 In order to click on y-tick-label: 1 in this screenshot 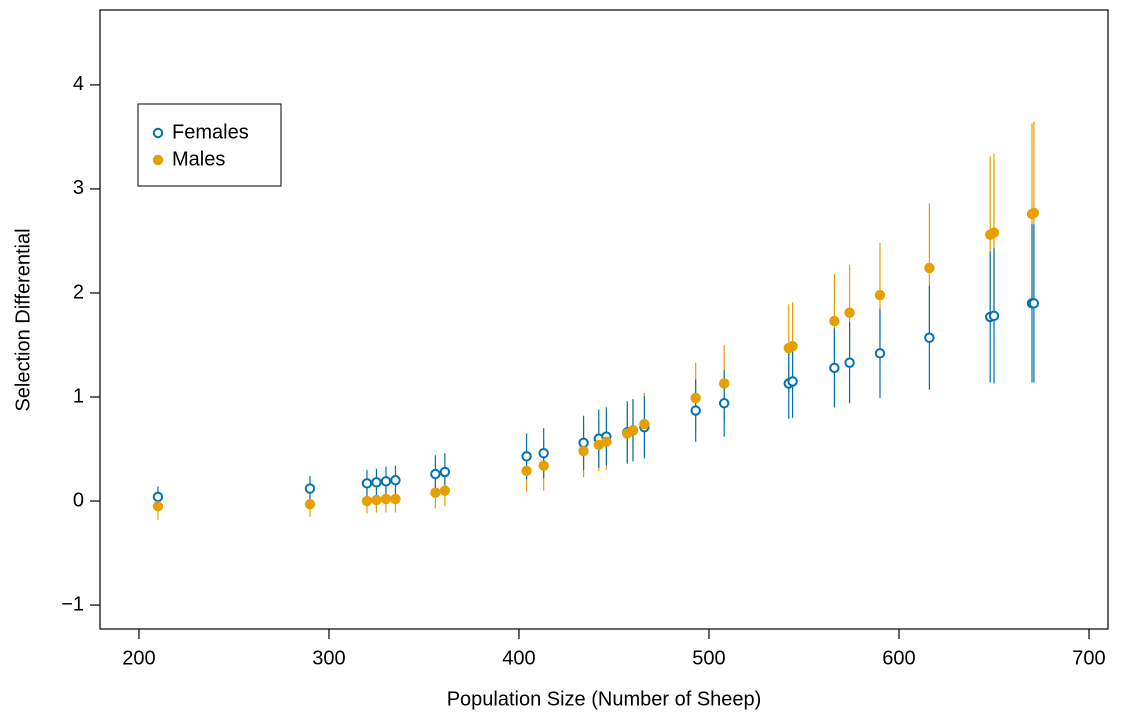, I will do `click(78, 396)`.